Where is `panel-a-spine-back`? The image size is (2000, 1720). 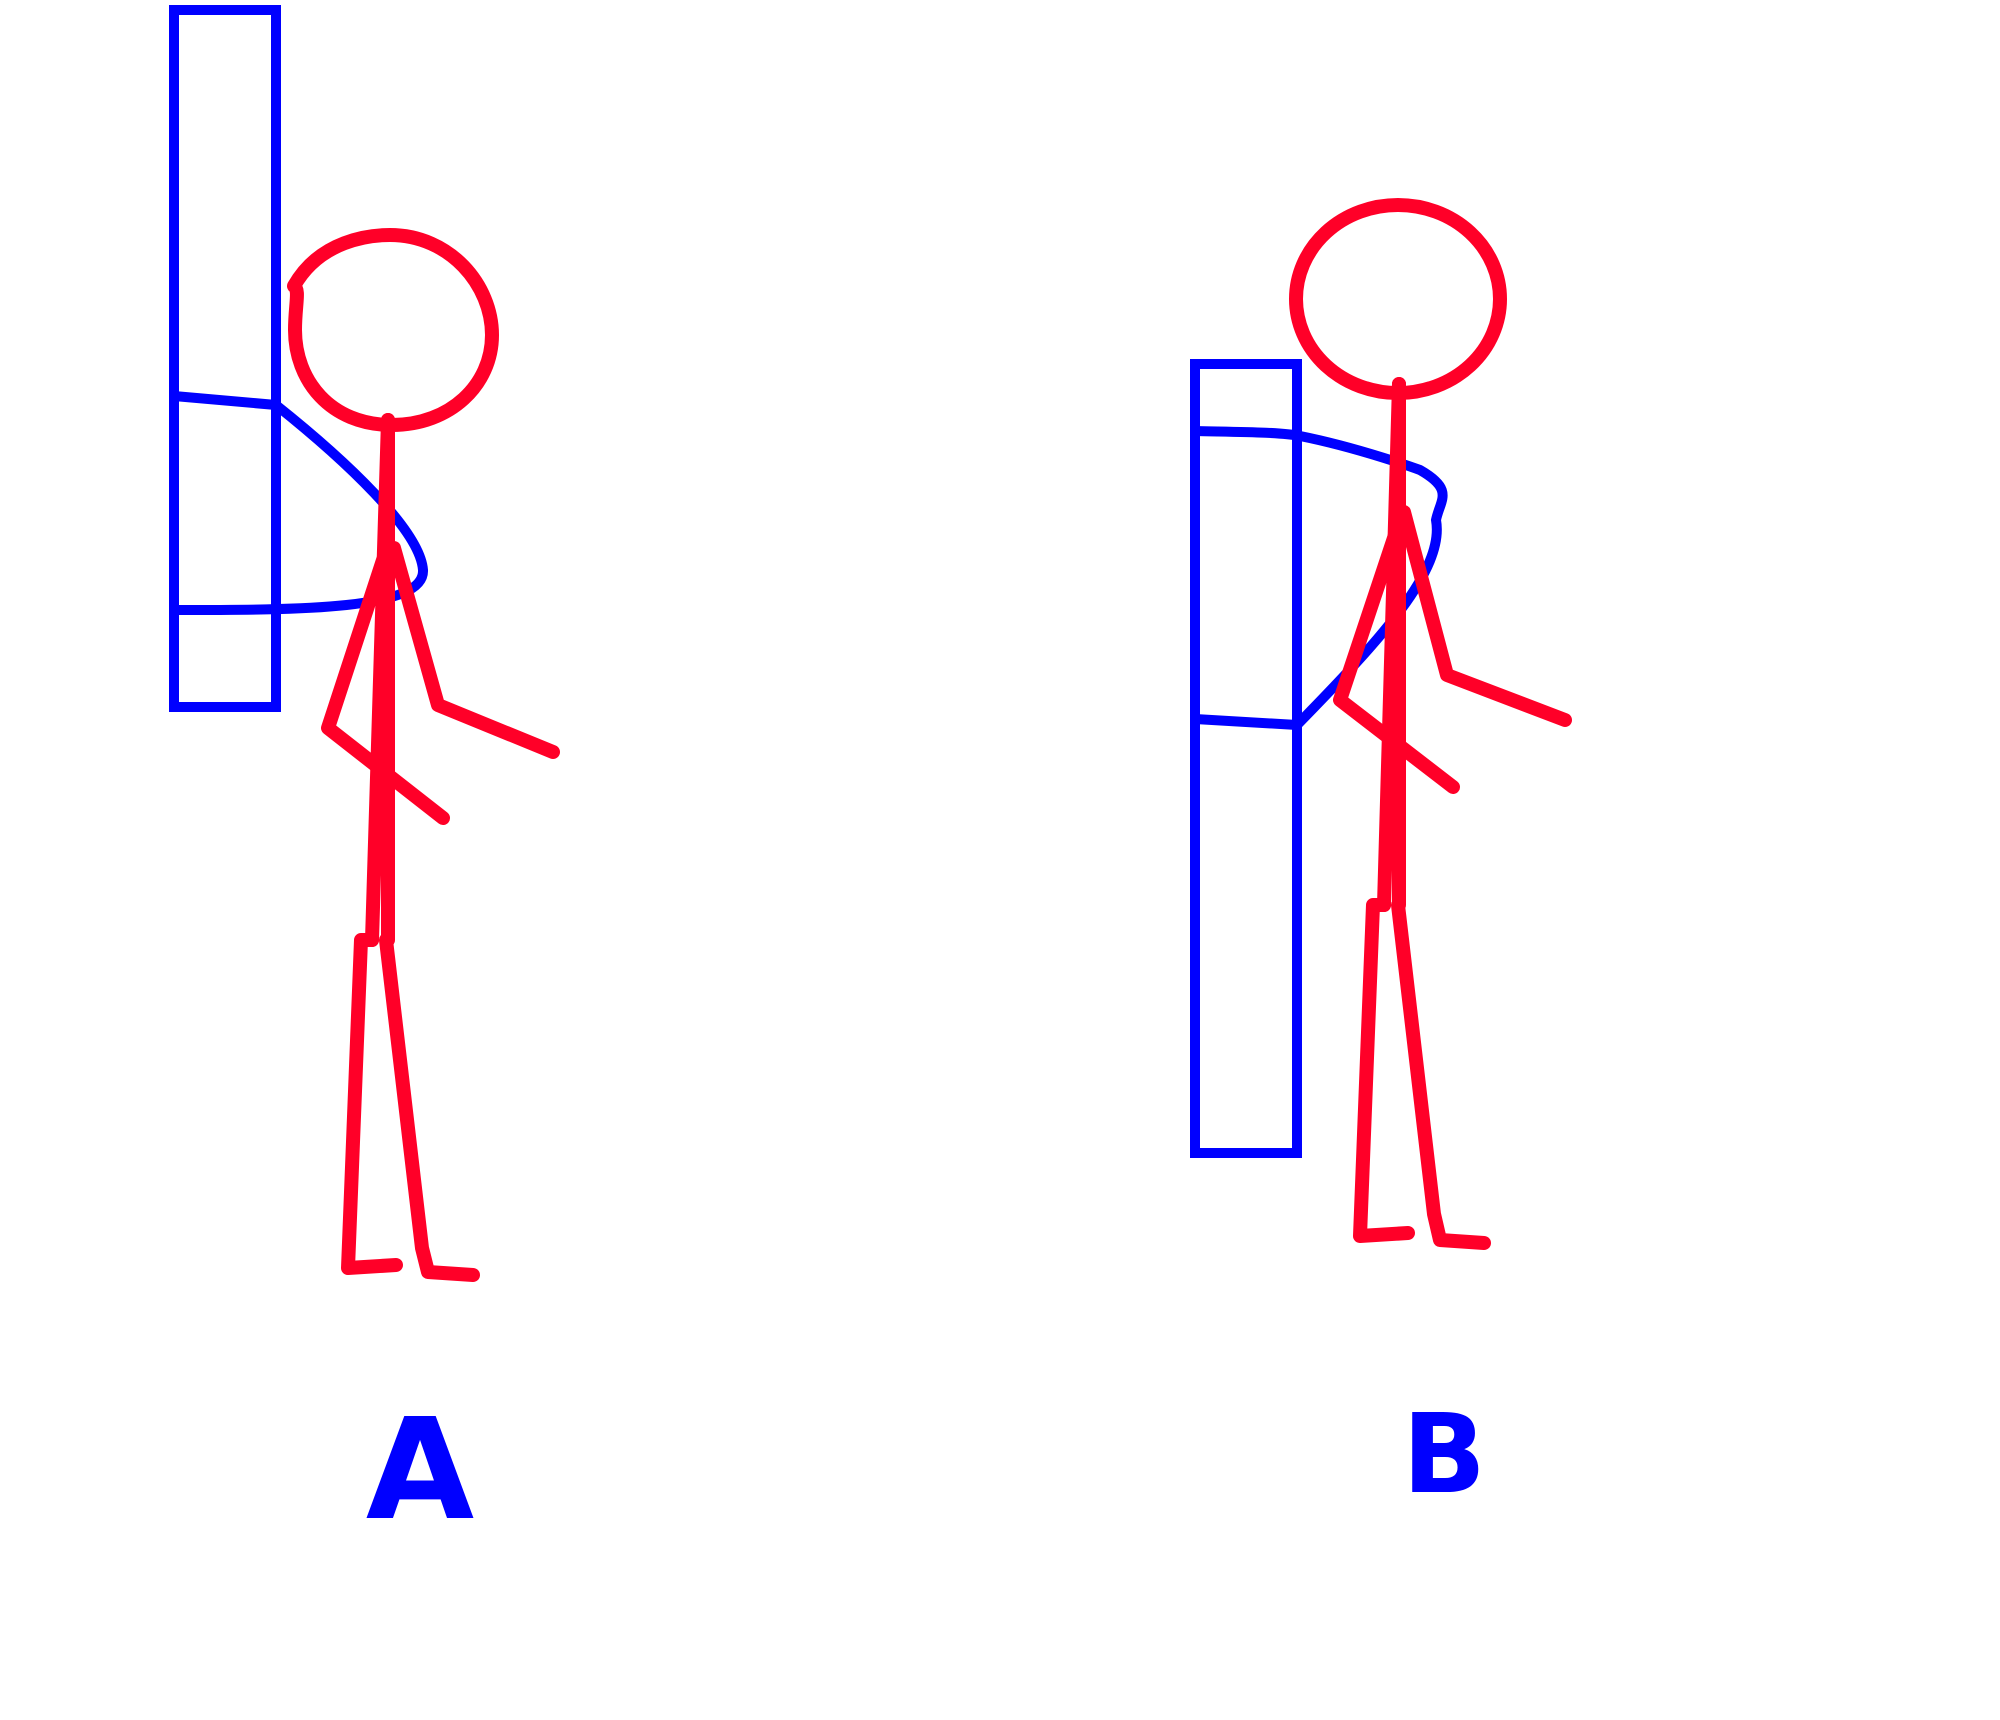 panel-a-spine-back is located at coordinates (380, 680).